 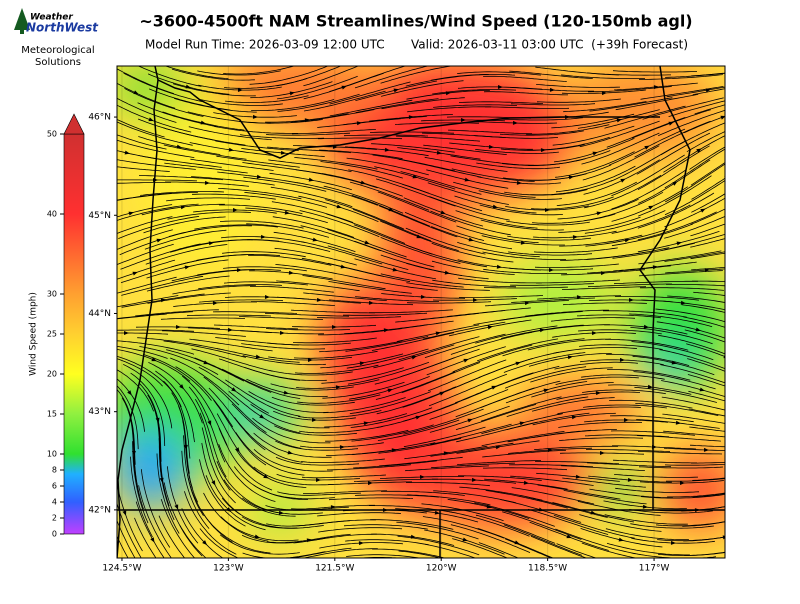 What do you see at coordinates (654, 569) in the screenshot?
I see `lon-tick-label: 117°W` at bounding box center [654, 569].